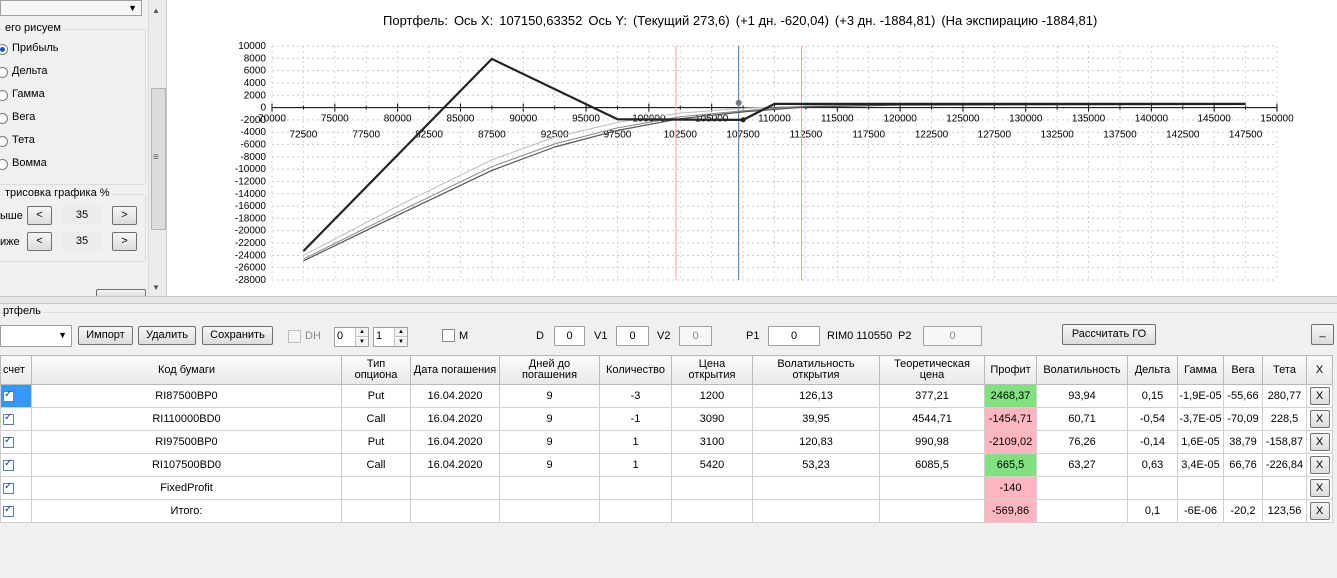  Describe the element at coordinates (1243, 511) in the screenshot. I see `cell-vega: -20,2` at that location.